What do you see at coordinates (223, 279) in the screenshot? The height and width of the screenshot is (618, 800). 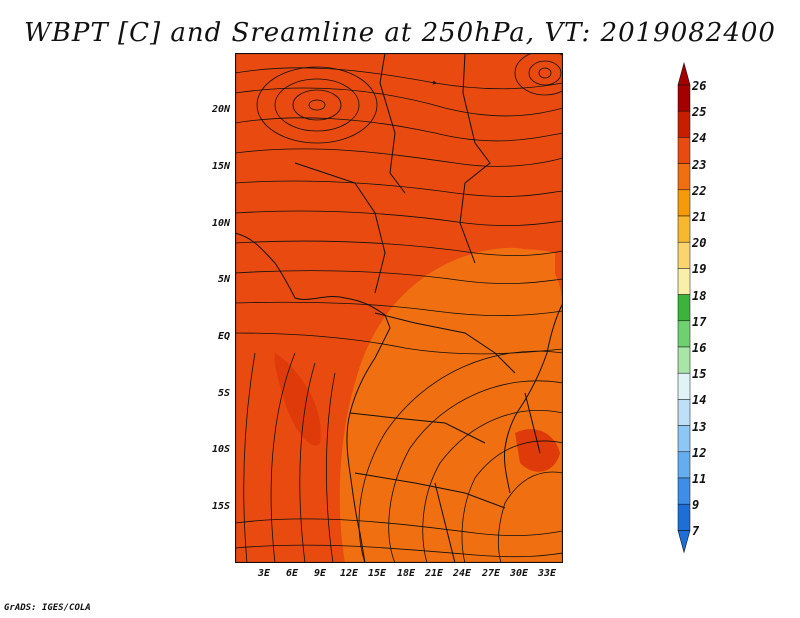 I see `y-tick-label: 5N` at bounding box center [223, 279].